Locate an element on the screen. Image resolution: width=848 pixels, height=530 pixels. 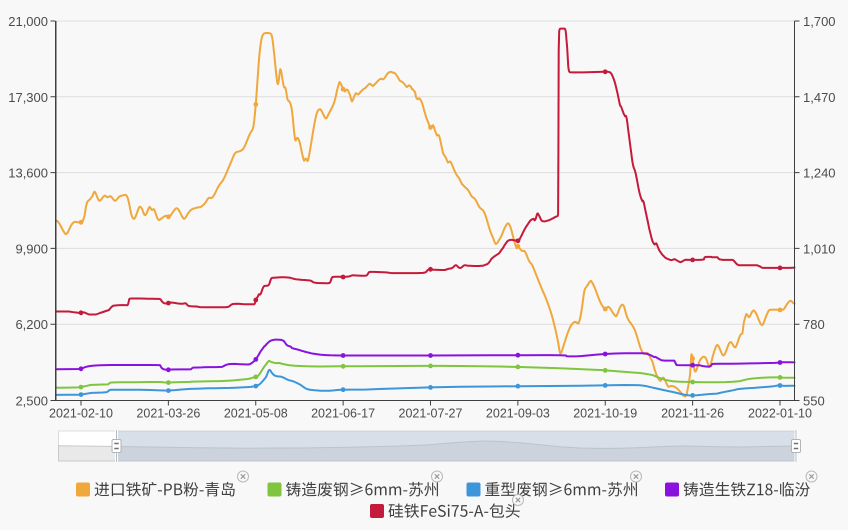
svg-text: 1,470 is located at coordinates (819, 97).